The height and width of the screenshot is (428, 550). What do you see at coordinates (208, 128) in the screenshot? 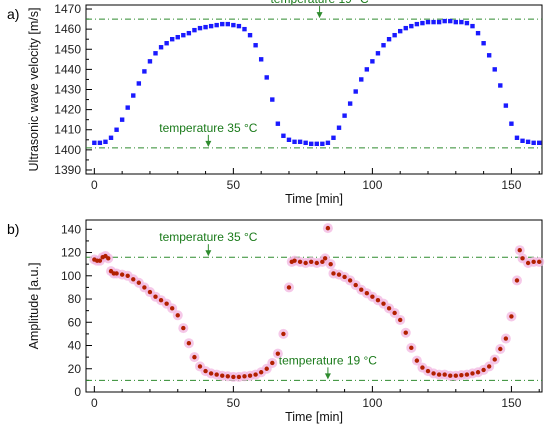
I see `reference-label: temperature 35 °C` at bounding box center [208, 128].